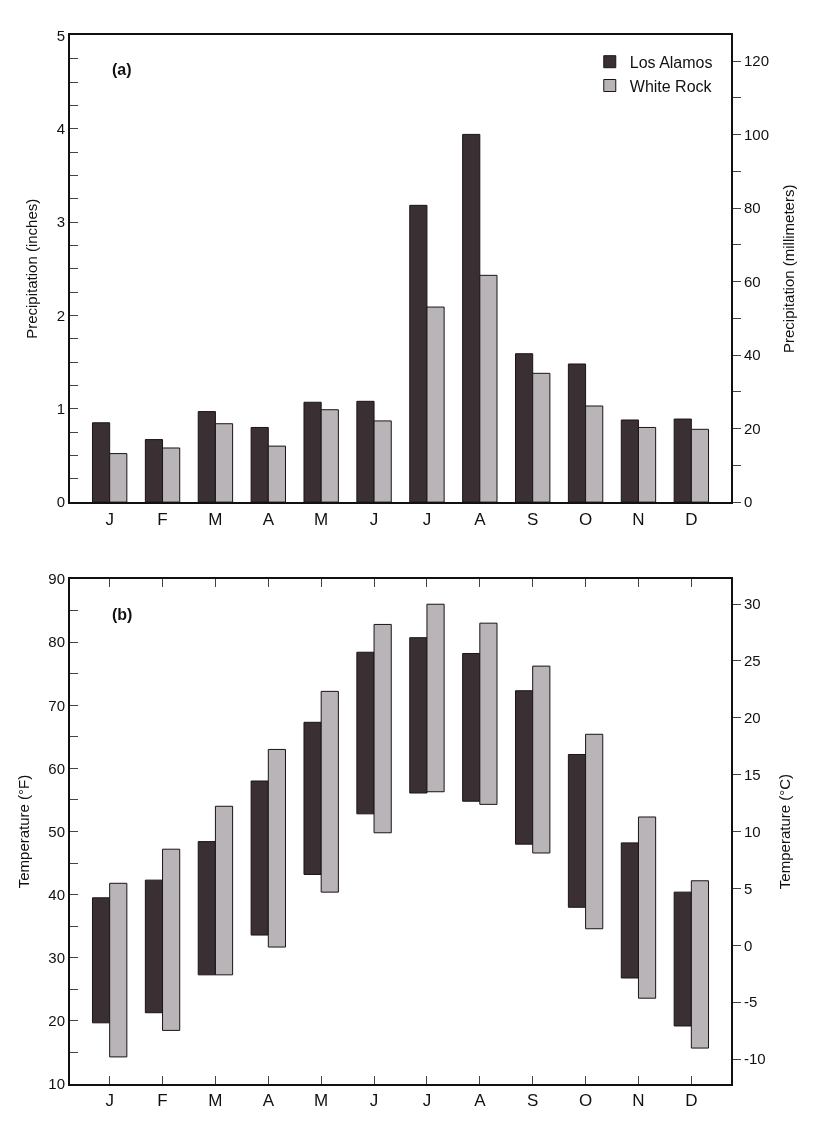 The width and height of the screenshot is (826, 1135). I want to click on y2-tick-label: 5, so click(748, 888).